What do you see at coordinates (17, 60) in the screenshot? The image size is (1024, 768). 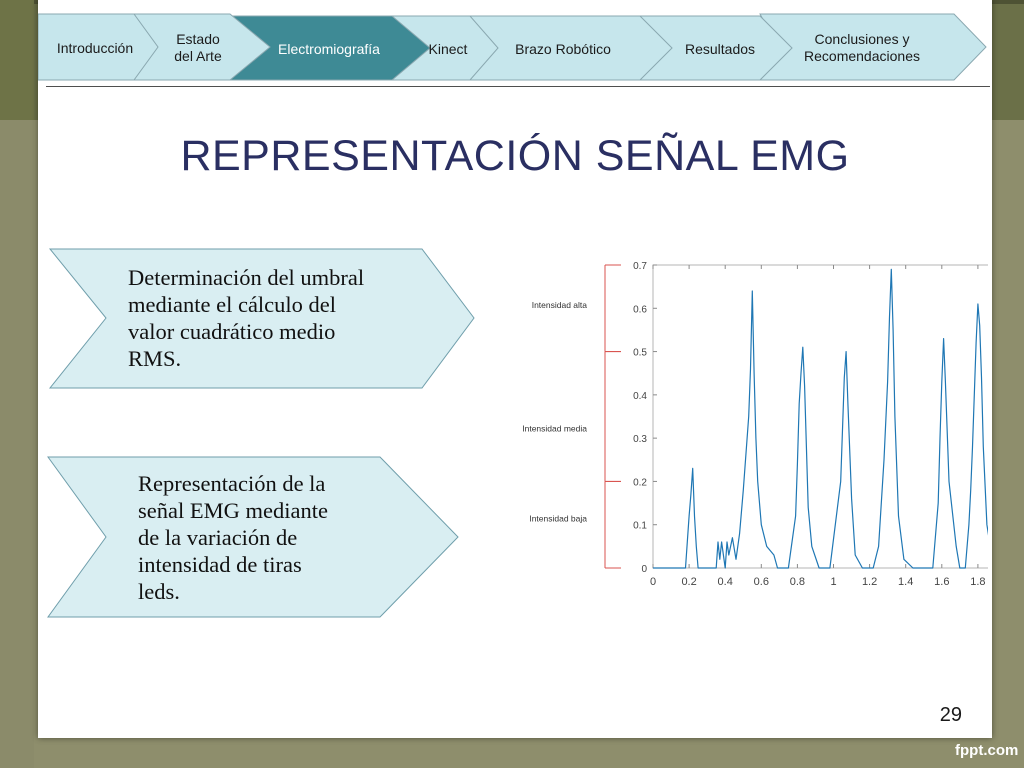 I see `background-left-top` at bounding box center [17, 60].